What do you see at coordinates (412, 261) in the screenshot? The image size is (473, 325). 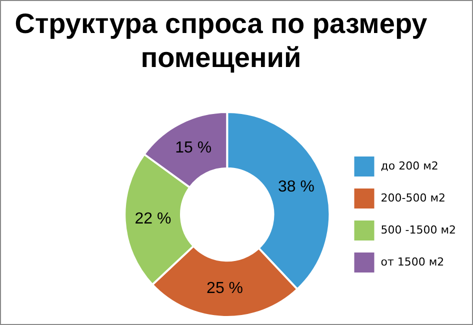 I see `legend-label: от 1500 м2` at bounding box center [412, 261].